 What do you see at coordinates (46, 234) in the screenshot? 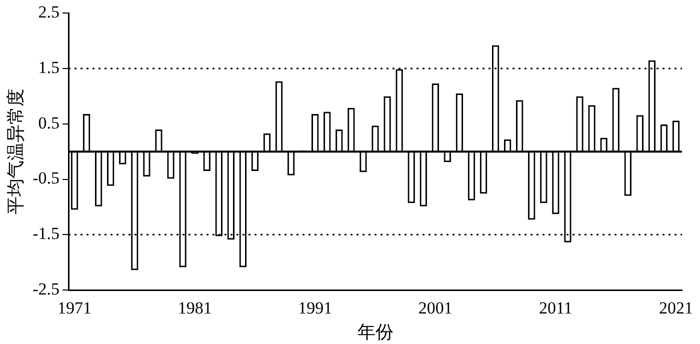
I see `y-tick-label: -1.5` at bounding box center [46, 234].